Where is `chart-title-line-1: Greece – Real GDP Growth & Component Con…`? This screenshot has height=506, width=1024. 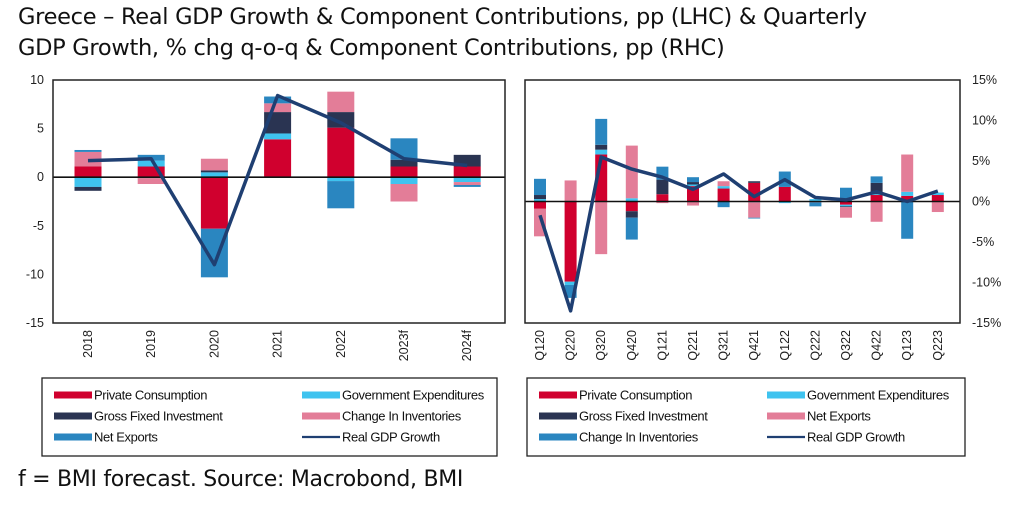
chart-title-line-1: Greece – Real GDP Growth & Component Con… is located at coordinates (442, 17).